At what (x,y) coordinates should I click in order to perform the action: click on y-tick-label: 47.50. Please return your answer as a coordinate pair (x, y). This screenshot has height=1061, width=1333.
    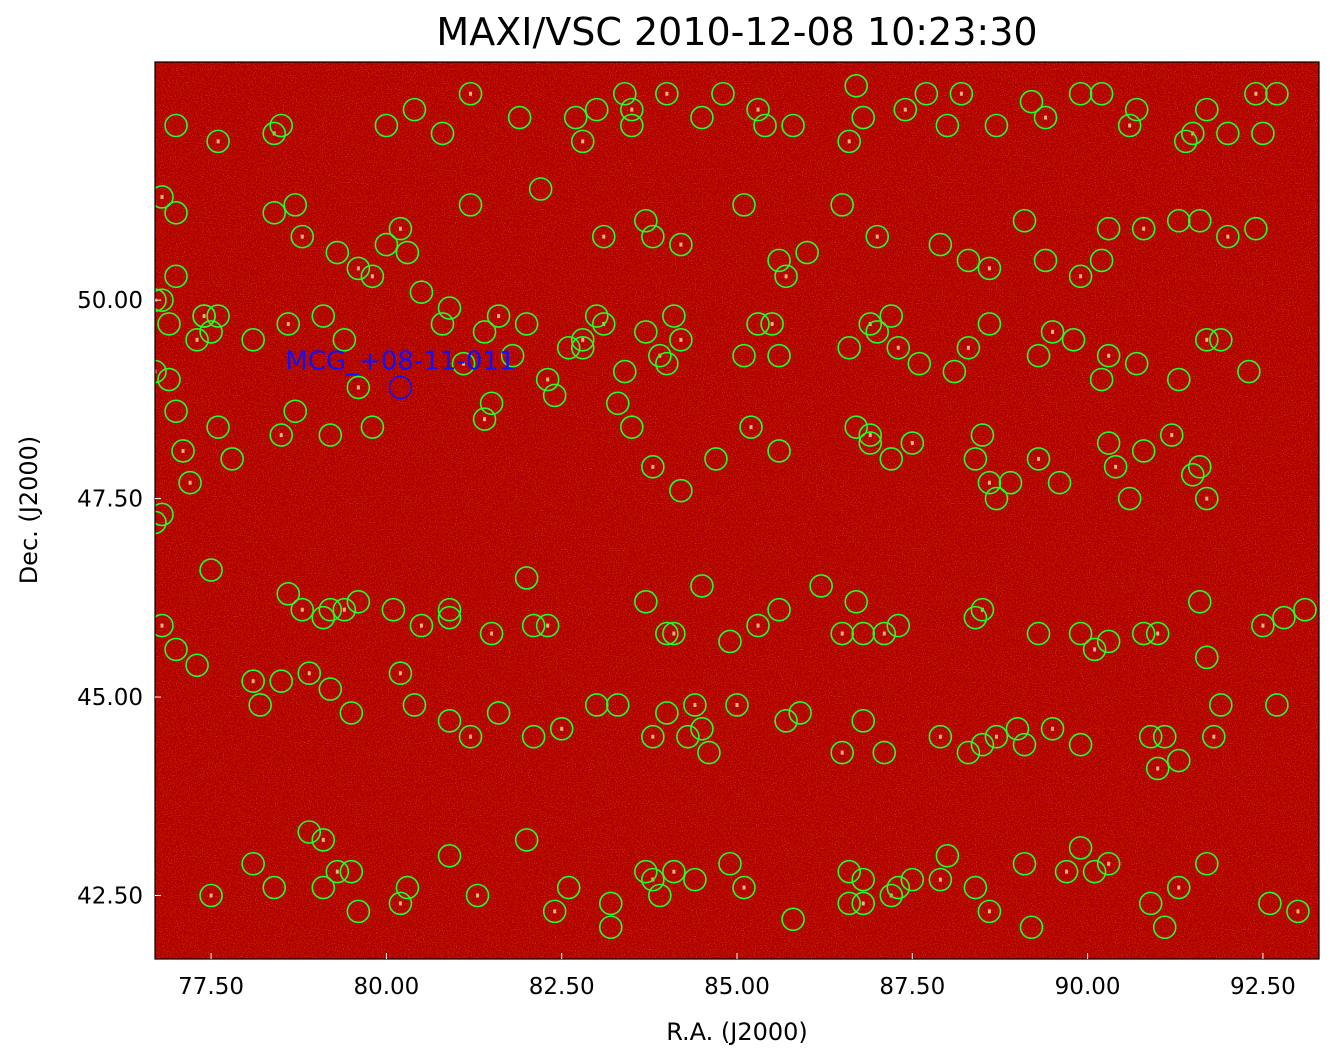
    Looking at the image, I should click on (110, 500).